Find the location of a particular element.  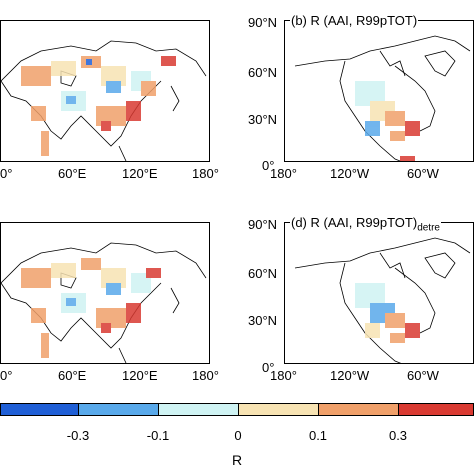

panel-b-ytick: 60°N is located at coordinates (263, 72).